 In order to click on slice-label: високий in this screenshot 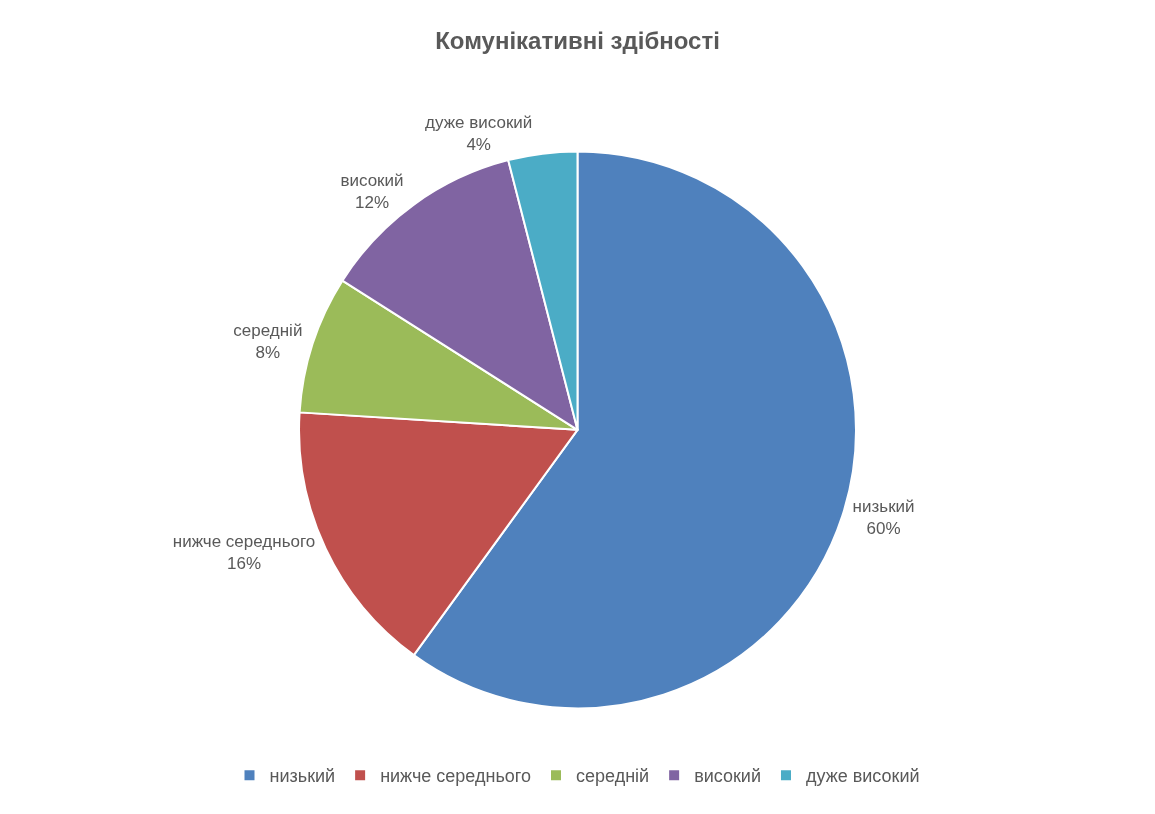, I will do `click(372, 180)`.